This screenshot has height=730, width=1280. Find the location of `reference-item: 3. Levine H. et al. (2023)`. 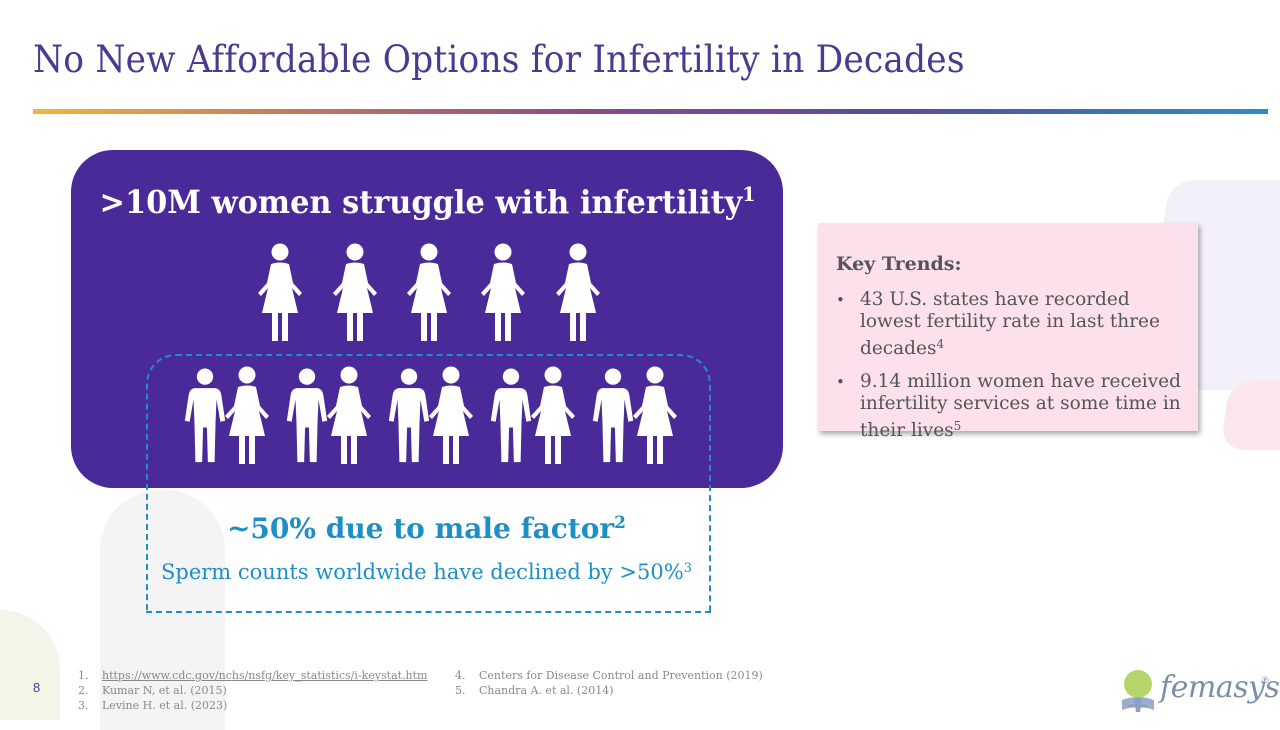

reference-item: 3. Levine H. et al. (2023) is located at coordinates (253, 705).